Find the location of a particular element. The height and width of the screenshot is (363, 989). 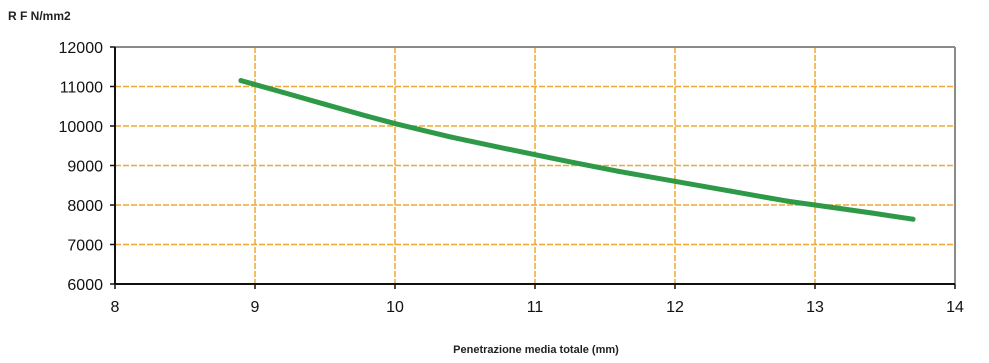

x-axis-label: Penetrazione media totale (mm) is located at coordinates (536, 350).